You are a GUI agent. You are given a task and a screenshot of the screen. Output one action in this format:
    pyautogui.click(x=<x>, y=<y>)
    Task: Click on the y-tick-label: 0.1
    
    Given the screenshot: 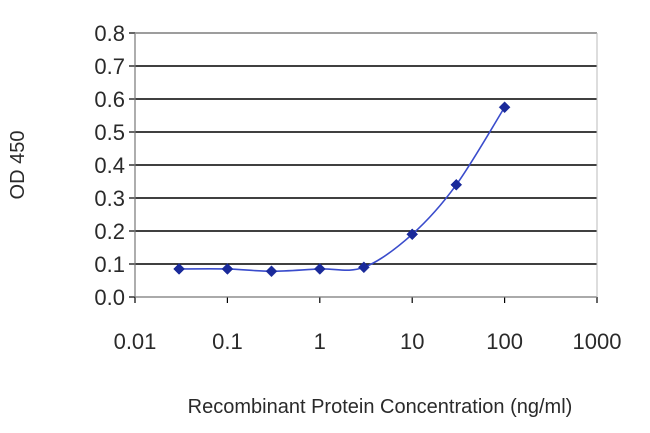 What is the action you would take?
    pyautogui.click(x=109, y=264)
    